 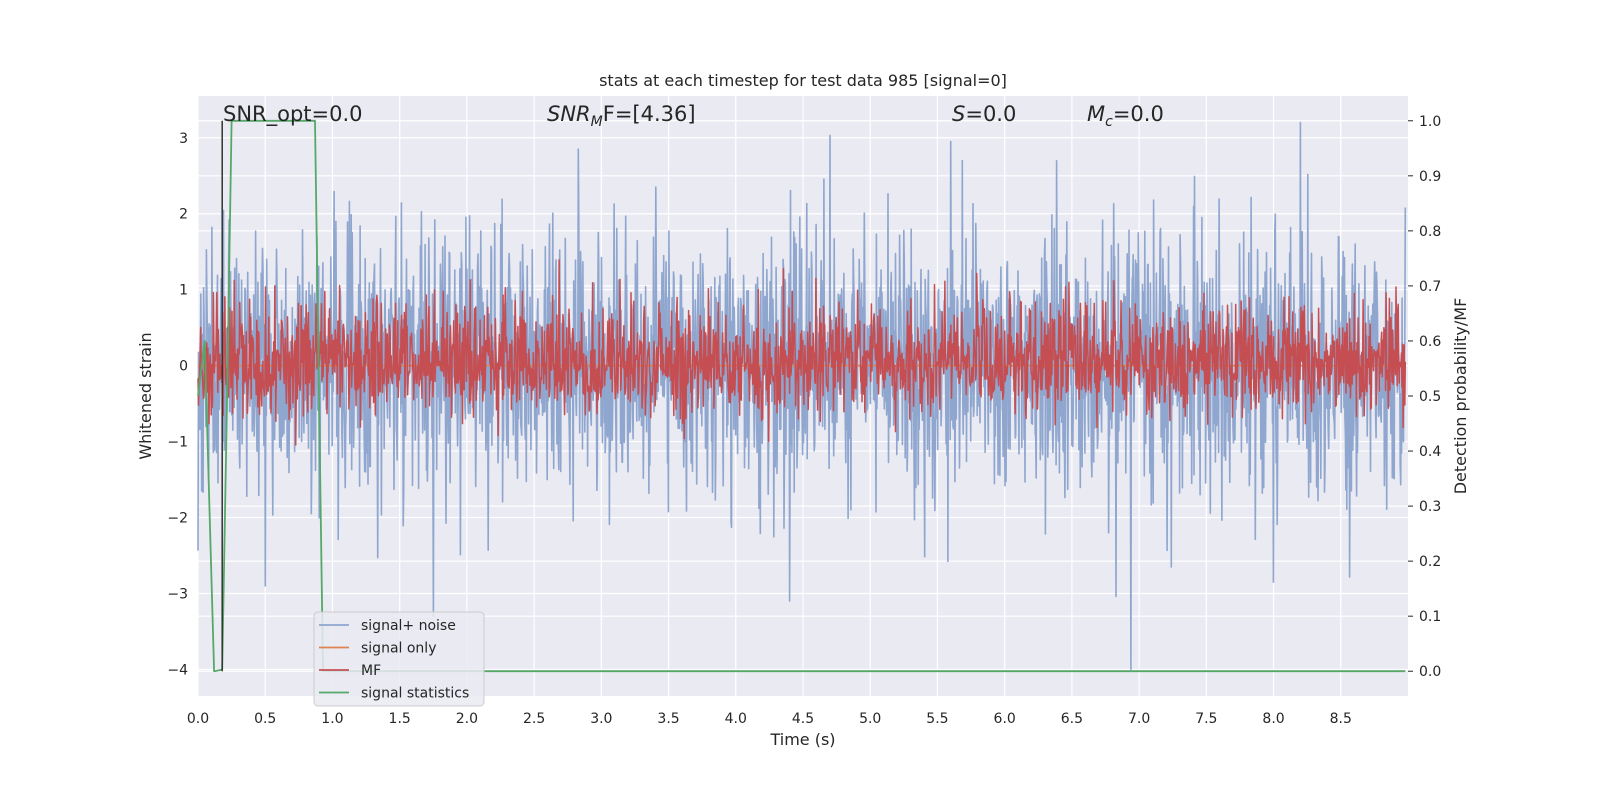 What do you see at coordinates (177, 670) in the screenshot?
I see `y-tick-label: −4` at bounding box center [177, 670].